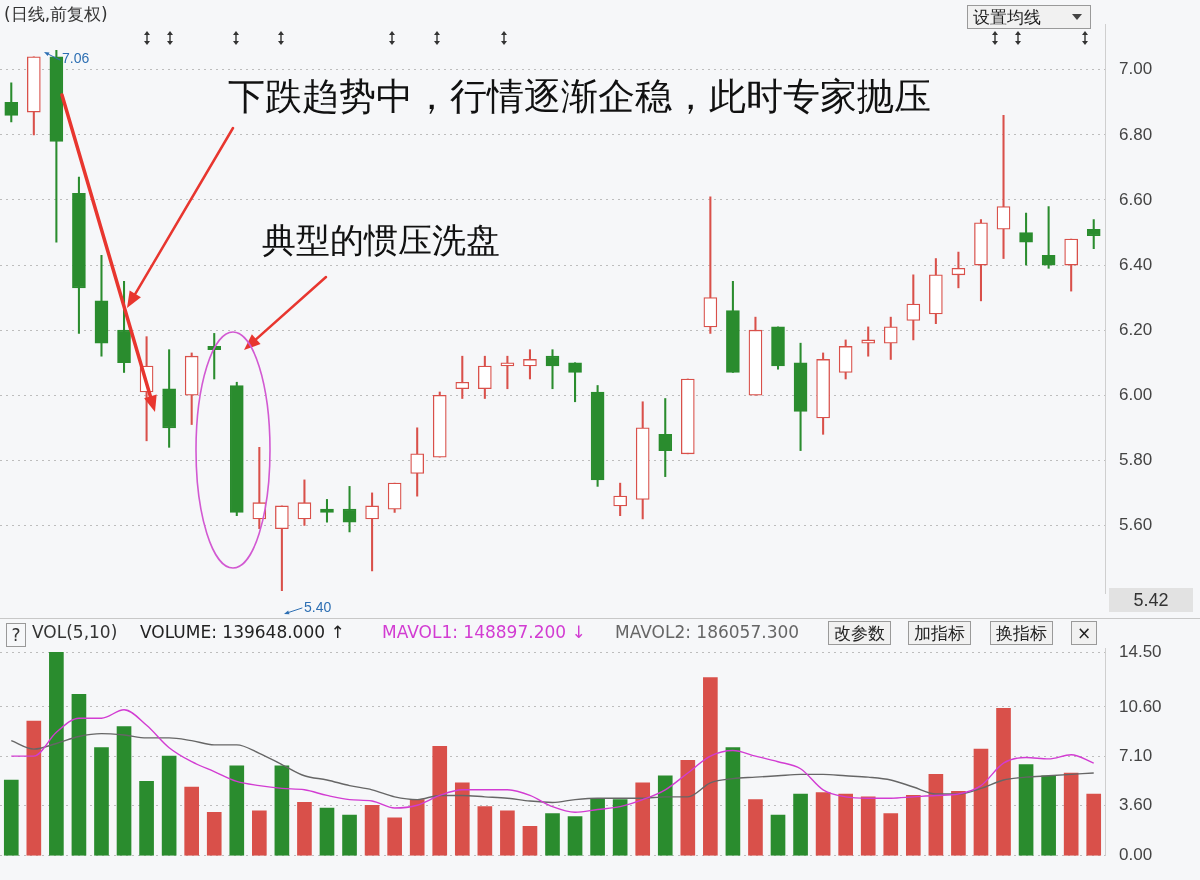  I want to click on y-tick-label: 3.60, so click(1136, 804).